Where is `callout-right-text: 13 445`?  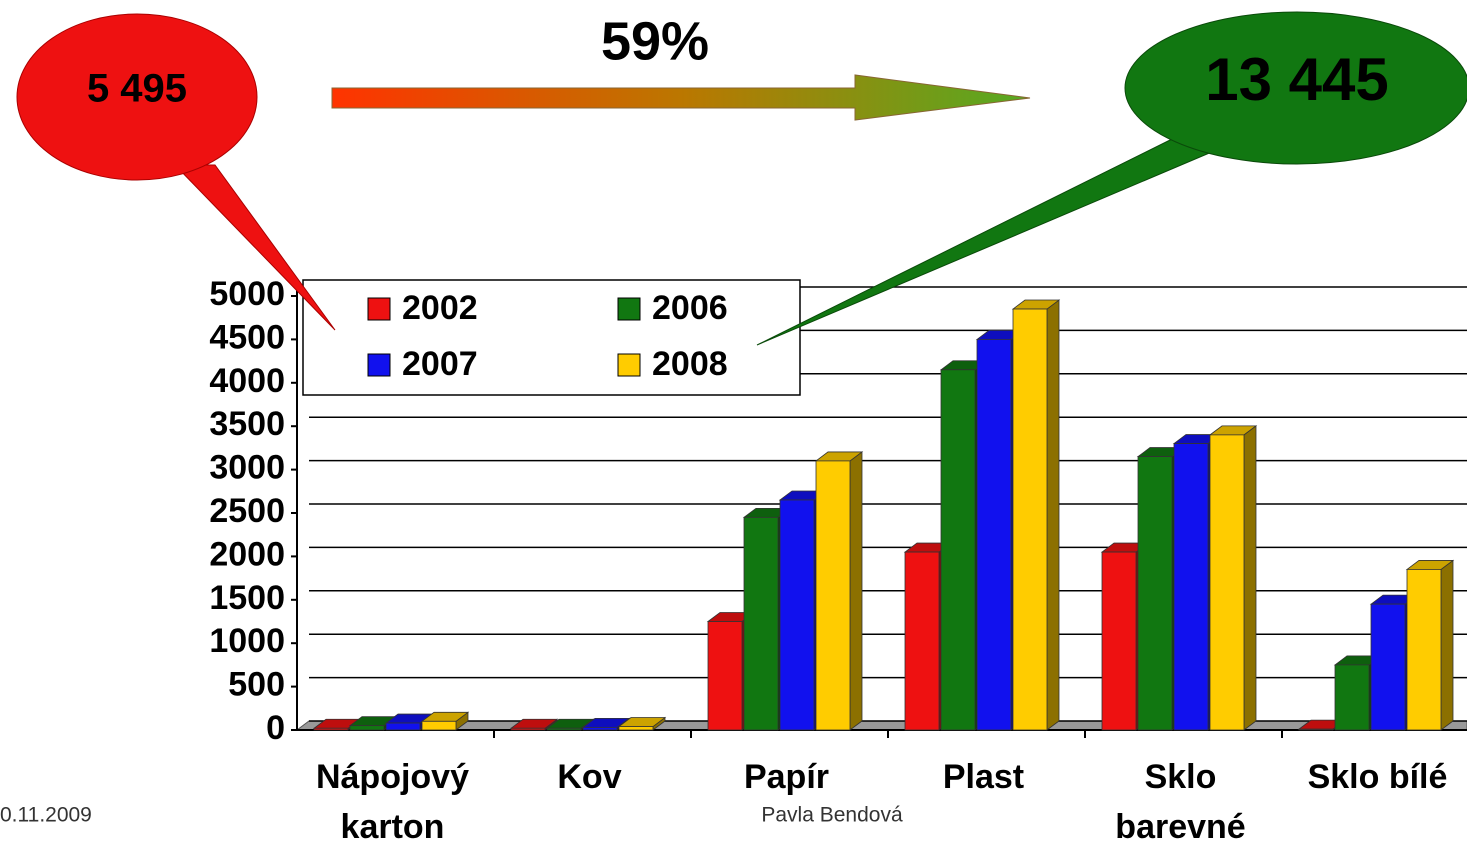 callout-right-text: 13 445 is located at coordinates (1297, 79).